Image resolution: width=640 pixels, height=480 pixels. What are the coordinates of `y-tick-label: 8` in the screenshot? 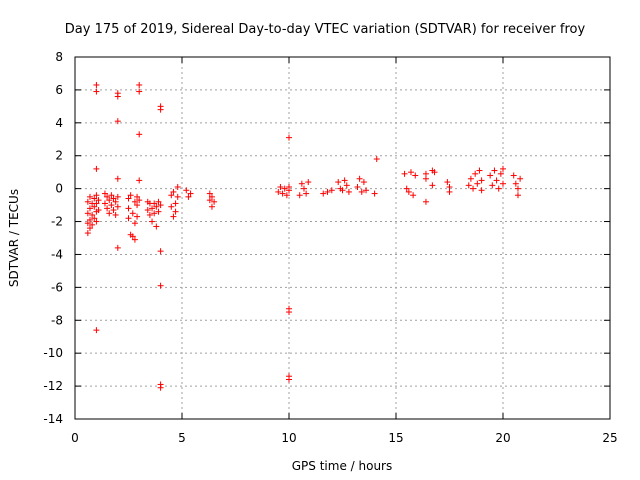 It's located at (59, 57).